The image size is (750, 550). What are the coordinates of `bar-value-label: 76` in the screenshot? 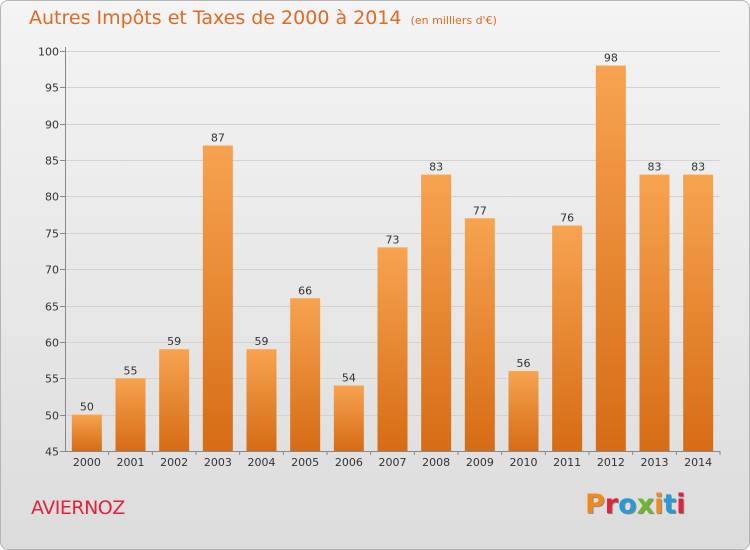 It's located at (567, 218).